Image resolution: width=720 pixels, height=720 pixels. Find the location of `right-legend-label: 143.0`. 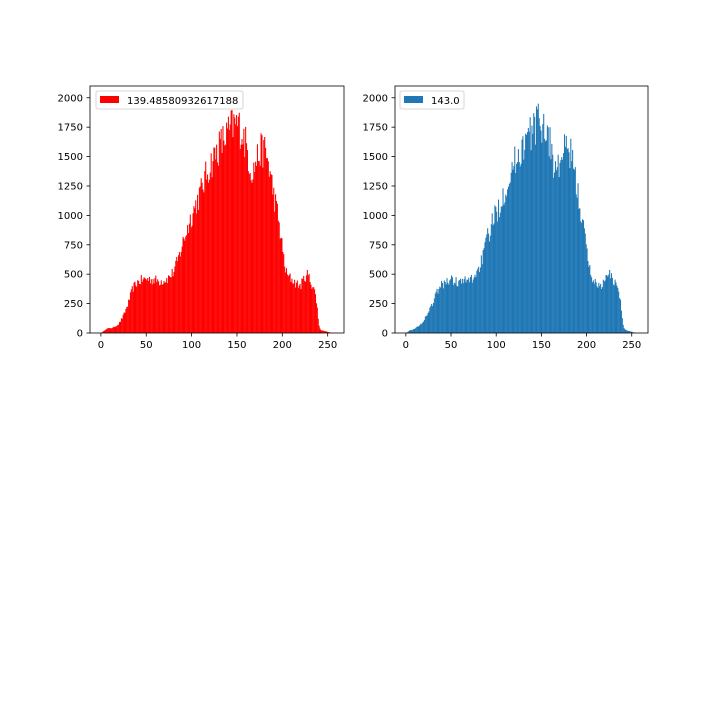

right-legend-label: 143.0 is located at coordinates (445, 101).